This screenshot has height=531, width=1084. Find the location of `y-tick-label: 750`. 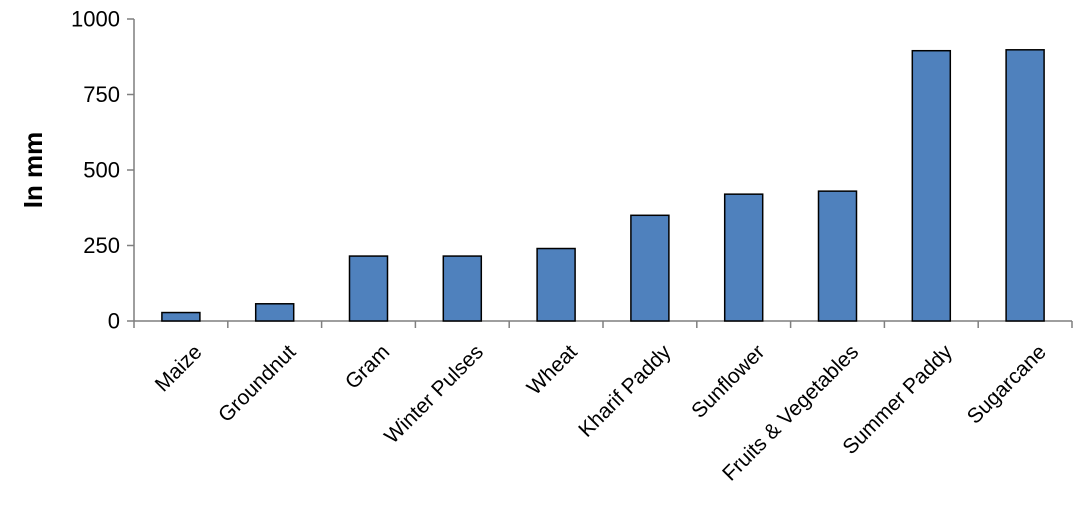

y-tick-label: 750 is located at coordinates (101, 94).